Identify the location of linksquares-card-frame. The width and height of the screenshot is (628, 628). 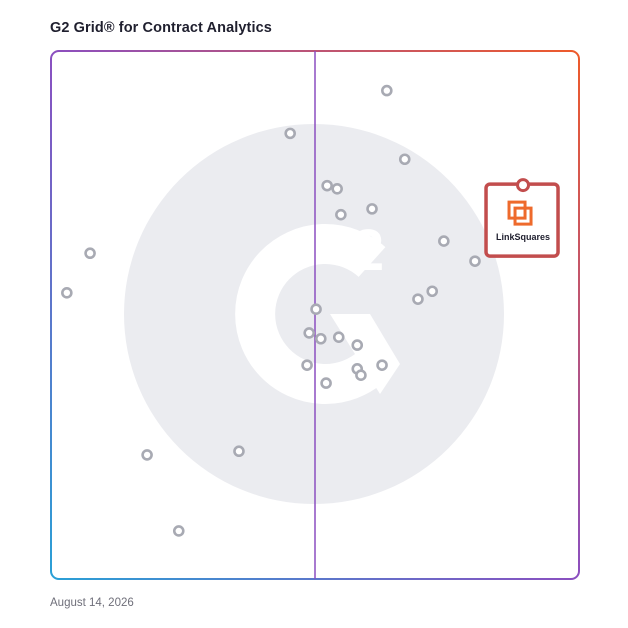
(522, 220).